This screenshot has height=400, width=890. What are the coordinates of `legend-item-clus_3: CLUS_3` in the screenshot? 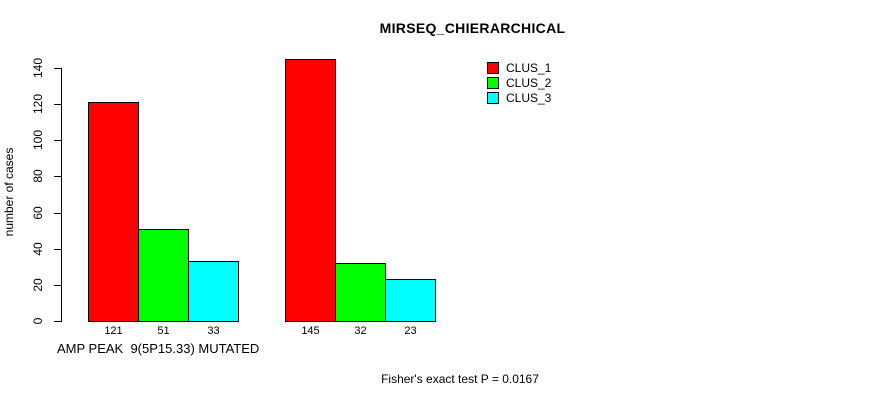 It's located at (519, 98).